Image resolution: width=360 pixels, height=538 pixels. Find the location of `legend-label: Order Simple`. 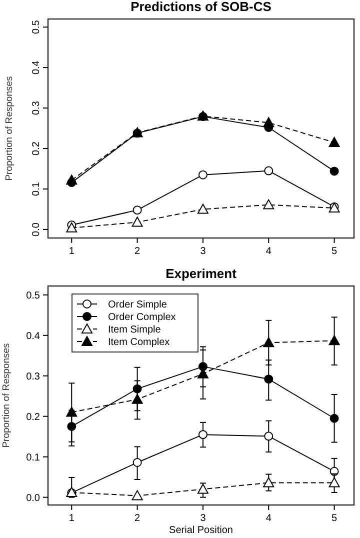

legend-label: Order Simple is located at coordinates (138, 305).